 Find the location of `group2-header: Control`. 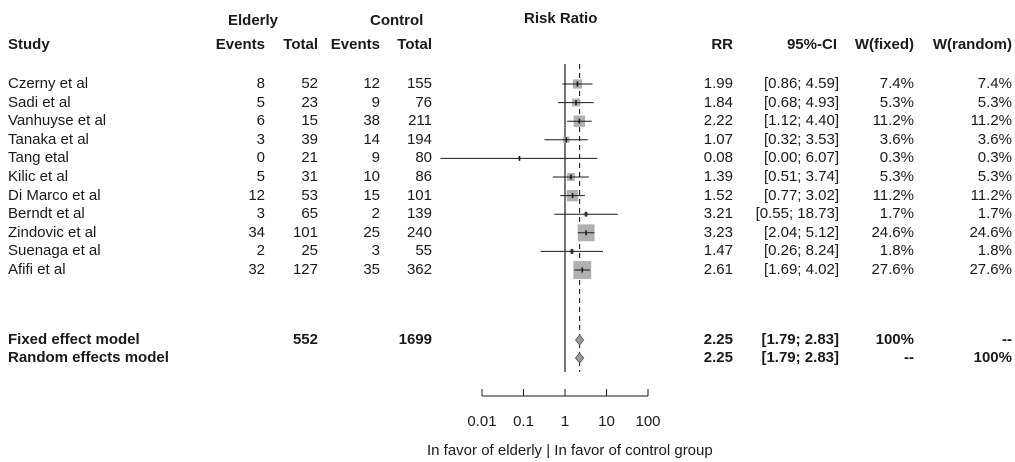

group2-header: Control is located at coordinates (397, 20).